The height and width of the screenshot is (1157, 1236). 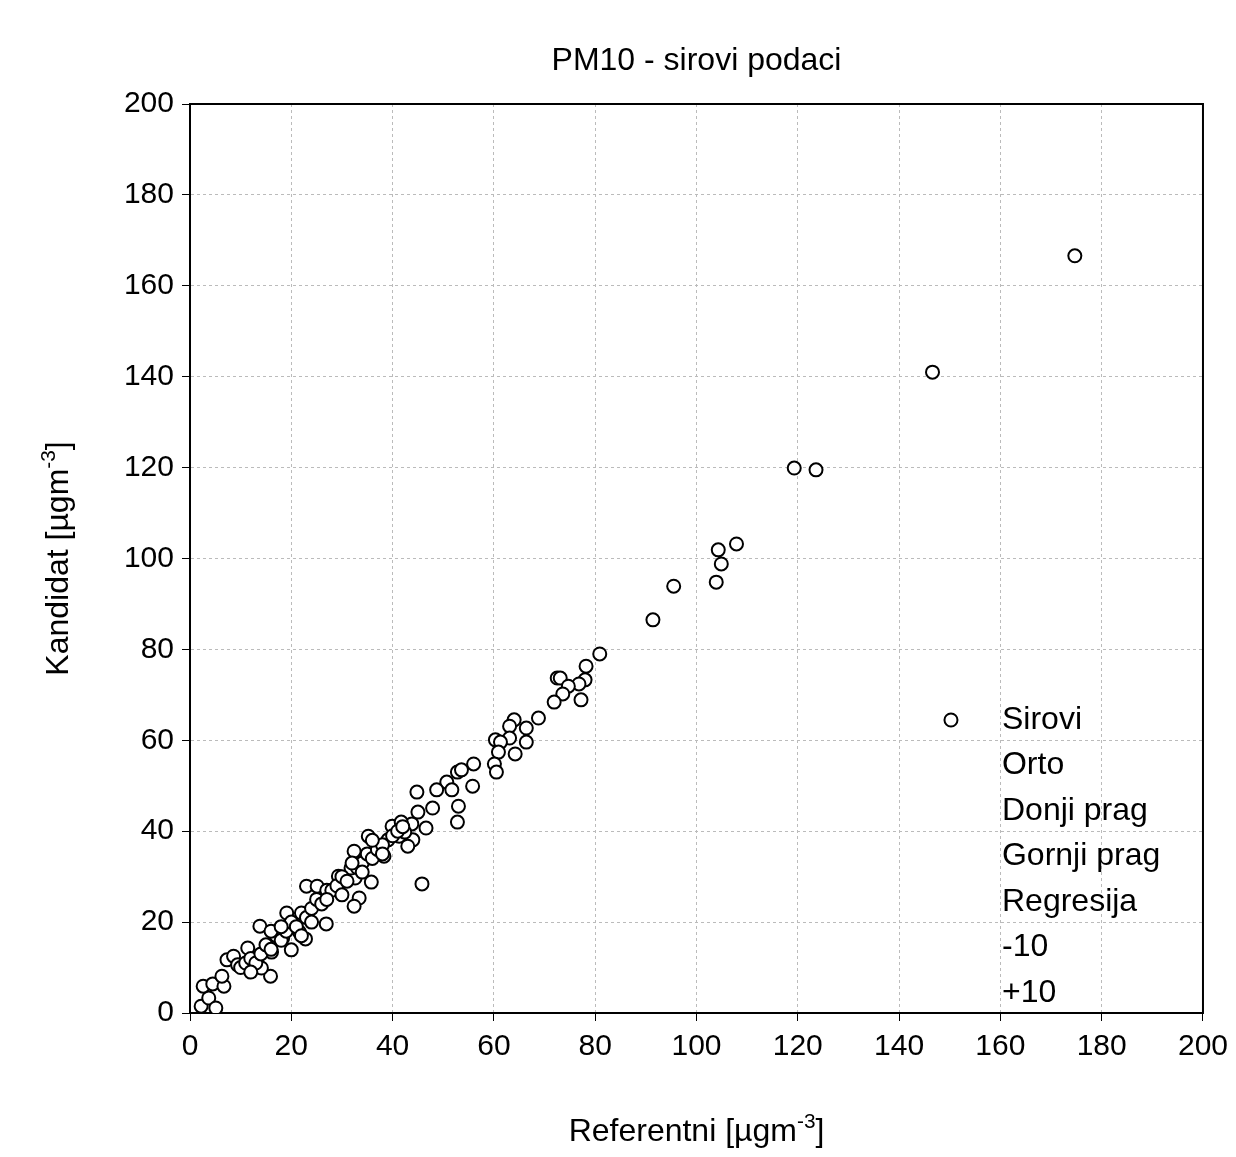 What do you see at coordinates (1029, 990) in the screenshot?
I see `annotation: +10` at bounding box center [1029, 990].